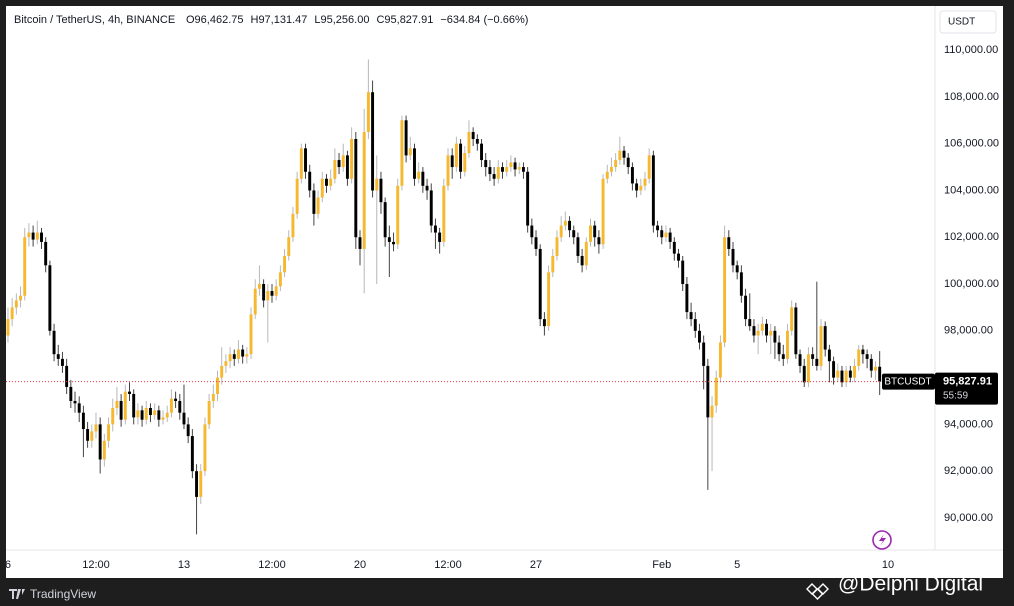 The width and height of the screenshot is (1014, 606). What do you see at coordinates (967, 382) in the screenshot?
I see `last-price-label: 95,827.91` at bounding box center [967, 382].